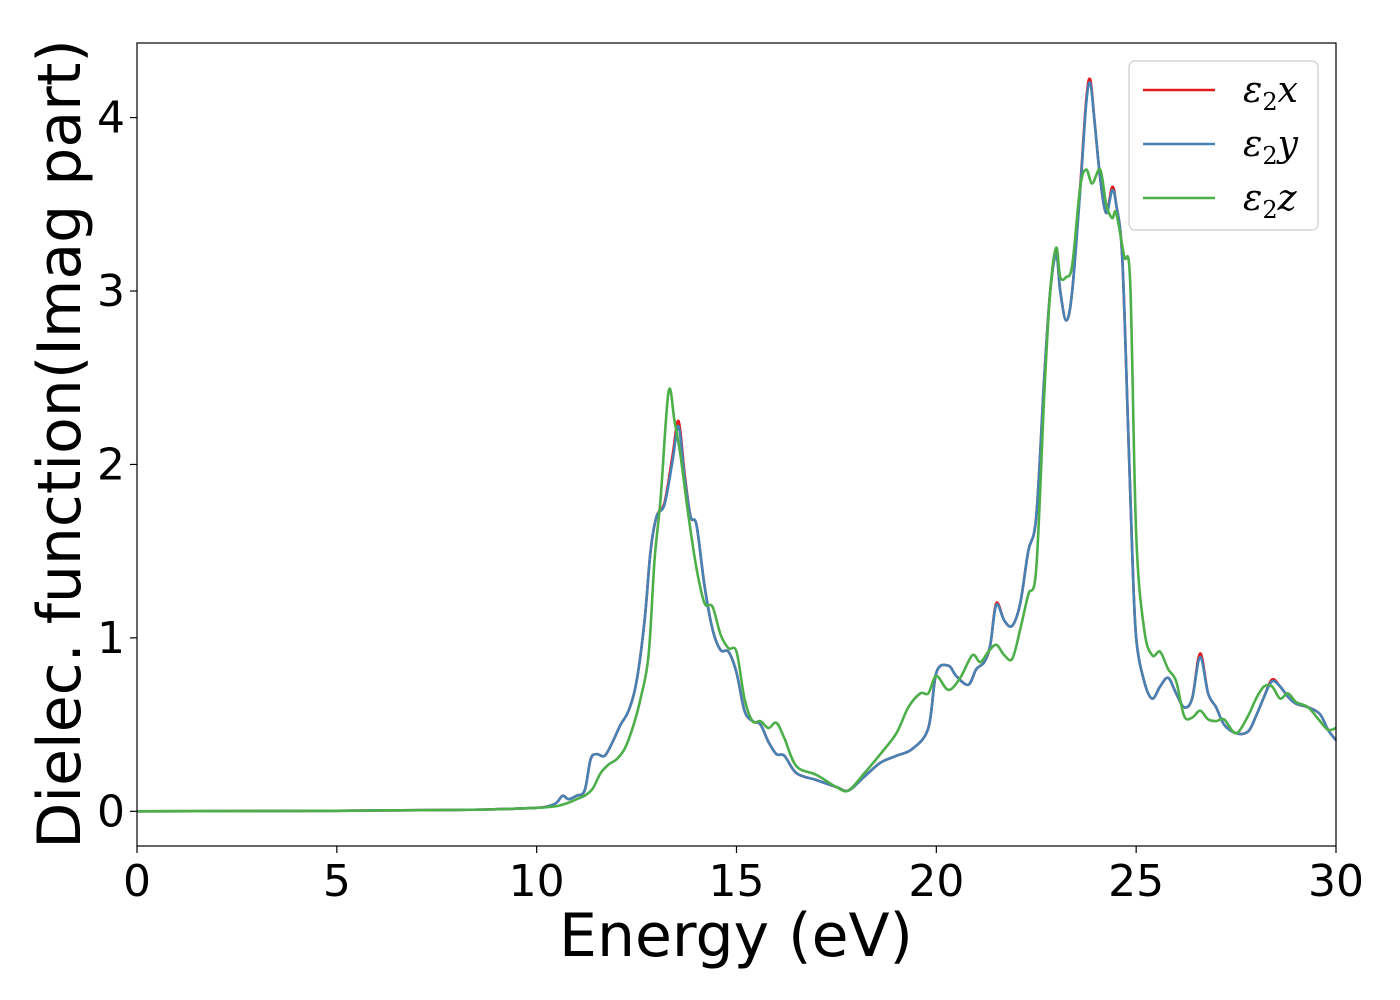  What do you see at coordinates (337, 881) in the screenshot?
I see `x-tick-label: 5` at bounding box center [337, 881].